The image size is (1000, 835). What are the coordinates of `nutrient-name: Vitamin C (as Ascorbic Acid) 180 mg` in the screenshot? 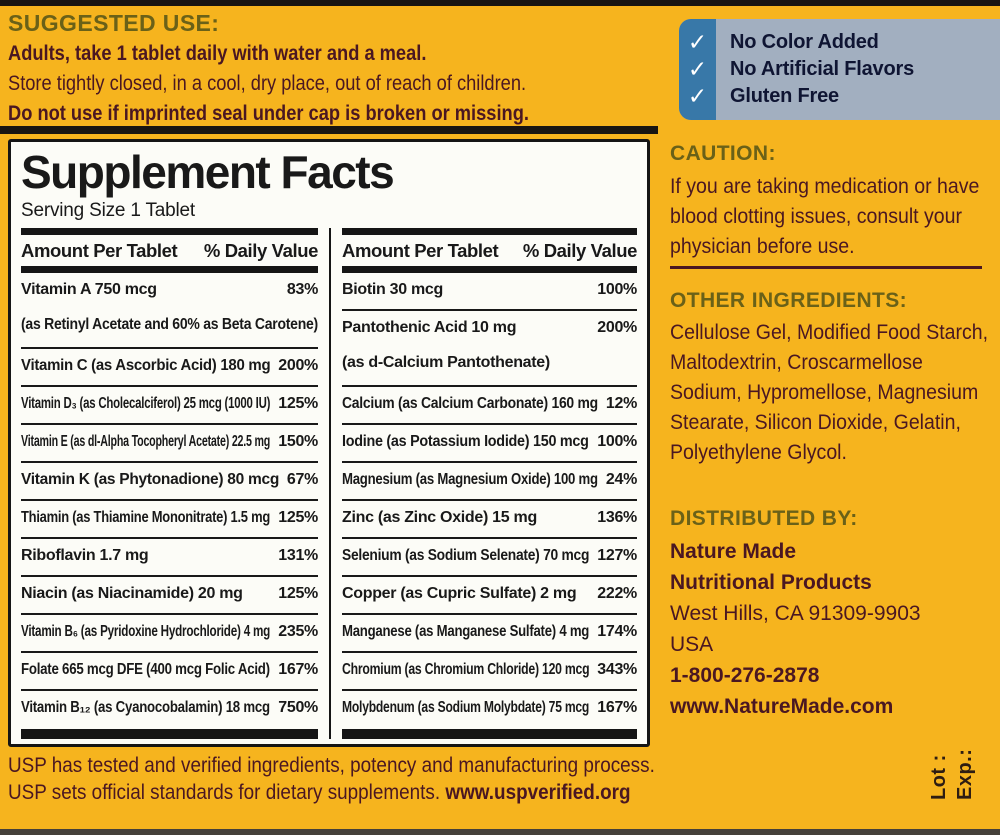 It's located at (146, 365).